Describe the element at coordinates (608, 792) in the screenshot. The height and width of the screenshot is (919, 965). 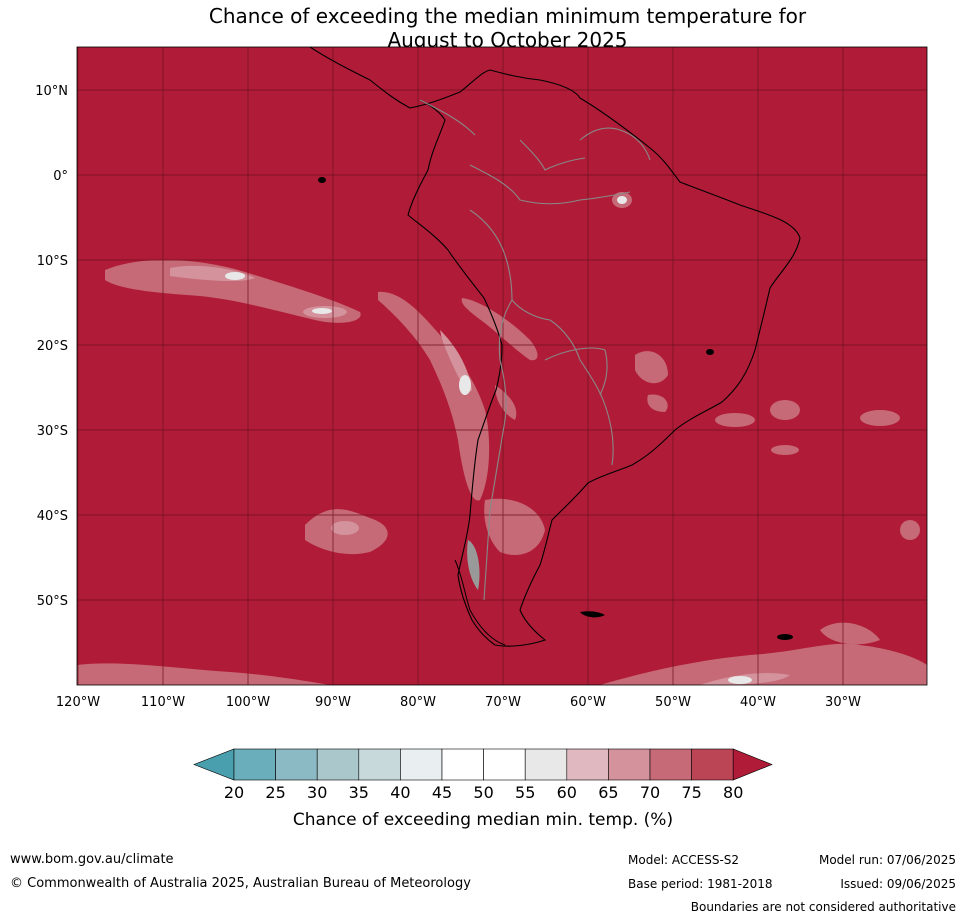
I see `colorbar-tick-label: 65` at that location.